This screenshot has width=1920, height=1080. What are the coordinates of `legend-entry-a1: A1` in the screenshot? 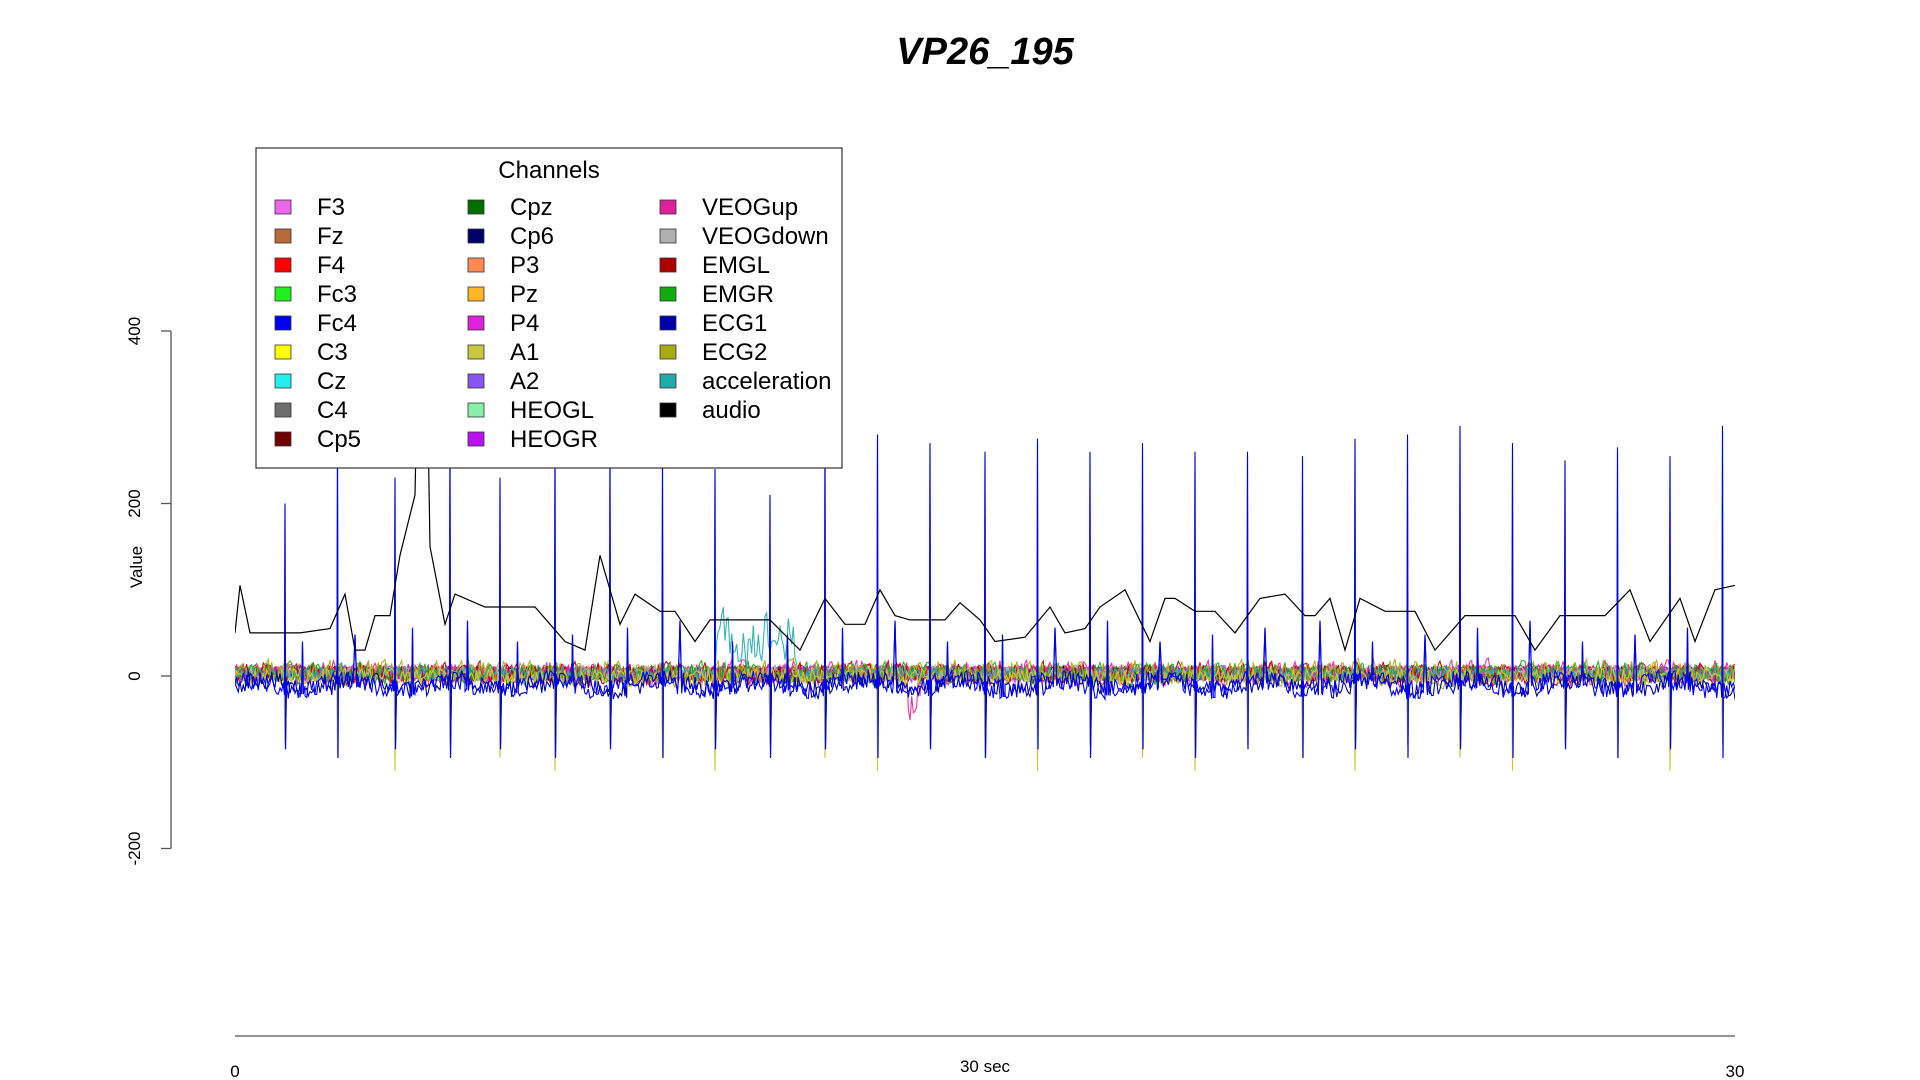 It's located at (503, 352).